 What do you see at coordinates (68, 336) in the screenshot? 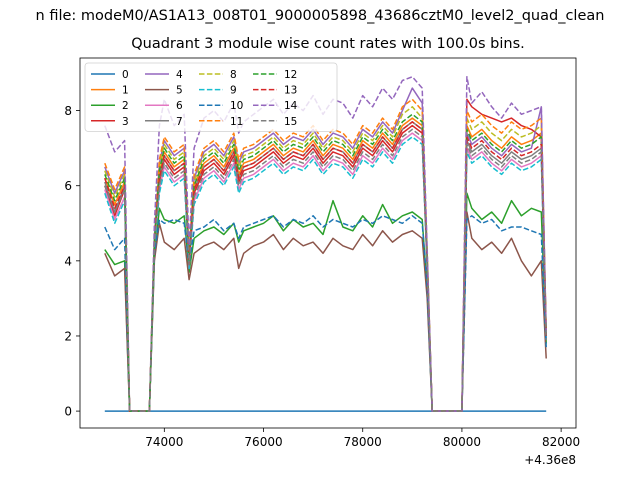
I see `y-tick-label: 2` at bounding box center [68, 336].